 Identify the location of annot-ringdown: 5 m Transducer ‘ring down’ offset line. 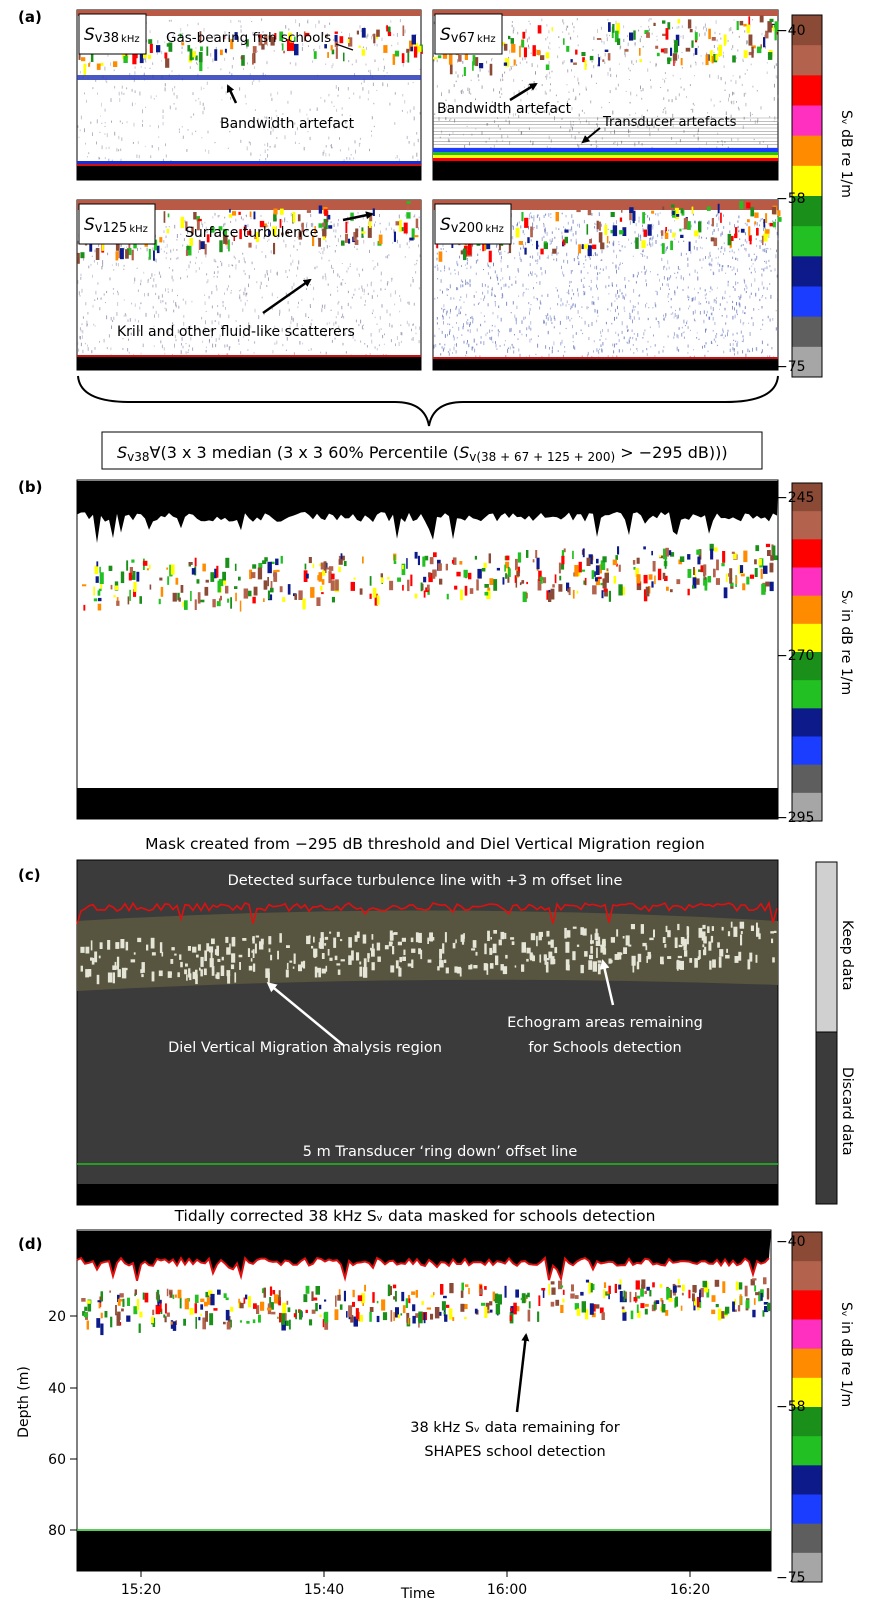
(440, 1152).